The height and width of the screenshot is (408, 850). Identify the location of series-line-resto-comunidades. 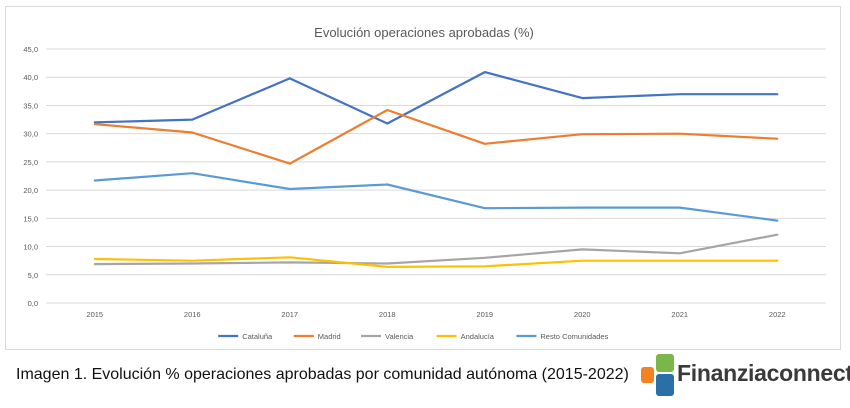
(436, 197).